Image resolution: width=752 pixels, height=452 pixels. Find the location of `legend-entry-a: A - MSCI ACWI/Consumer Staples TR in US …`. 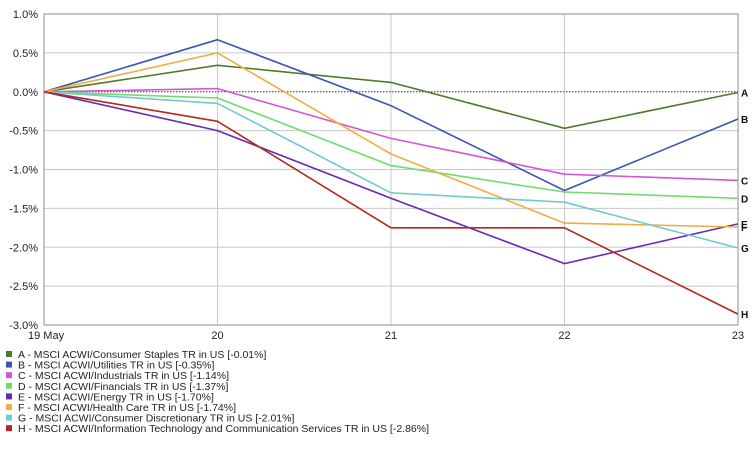

legend-entry-a: A - MSCI ACWI/Consumer Staples TR in US … is located at coordinates (142, 355).